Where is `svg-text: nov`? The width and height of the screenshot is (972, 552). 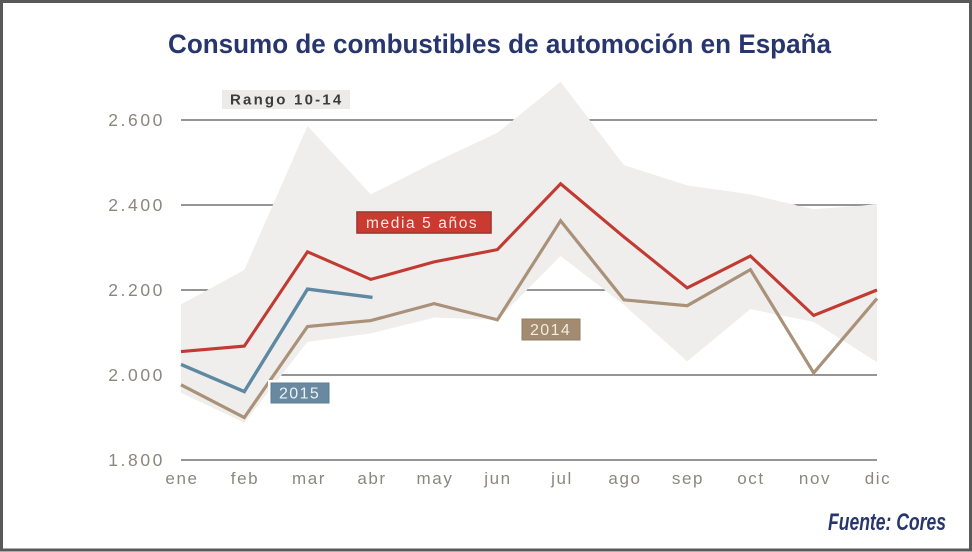 svg-text: nov is located at coordinates (815, 478).